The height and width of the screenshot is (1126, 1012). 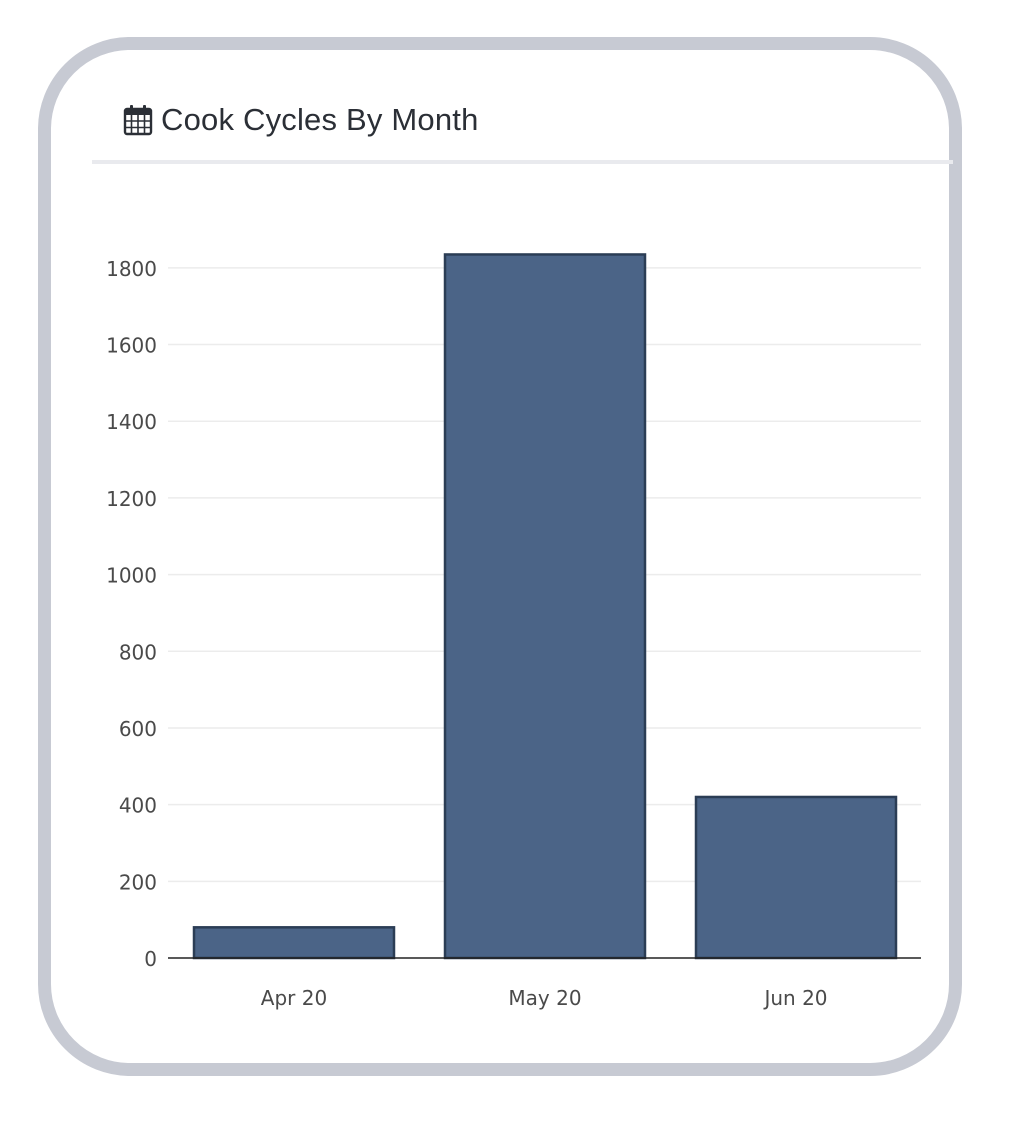 I want to click on x-tick-label: May 20, so click(x=544, y=998).